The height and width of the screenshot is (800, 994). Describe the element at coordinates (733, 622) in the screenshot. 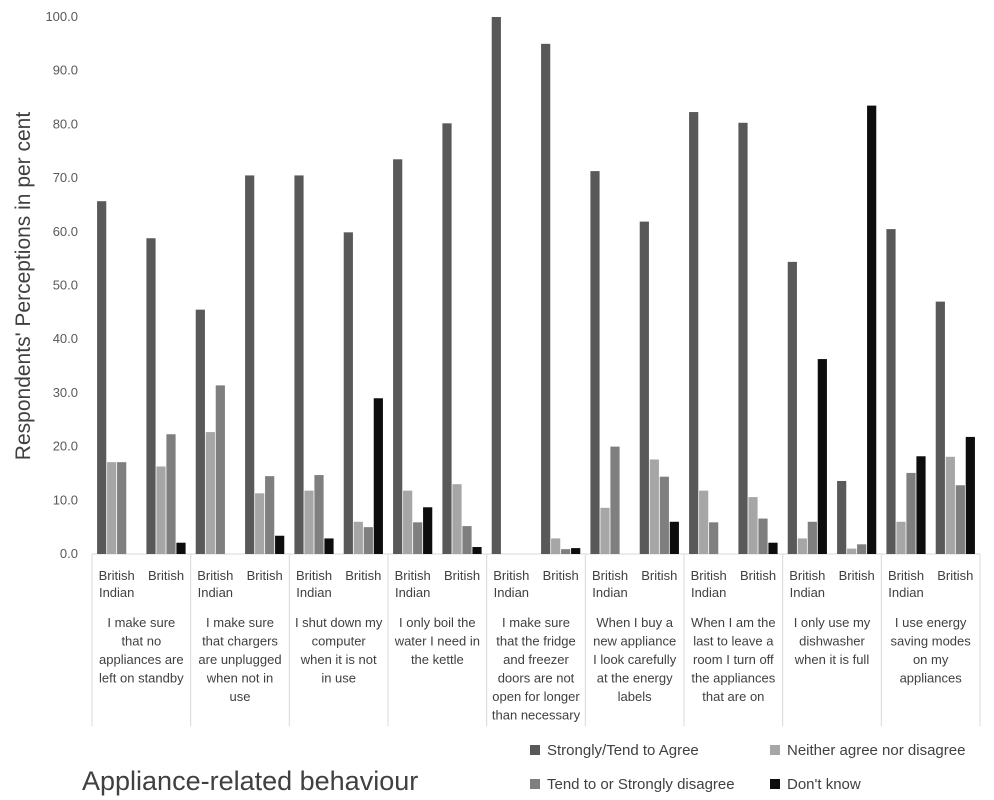

I see `group-label: When I am the` at that location.